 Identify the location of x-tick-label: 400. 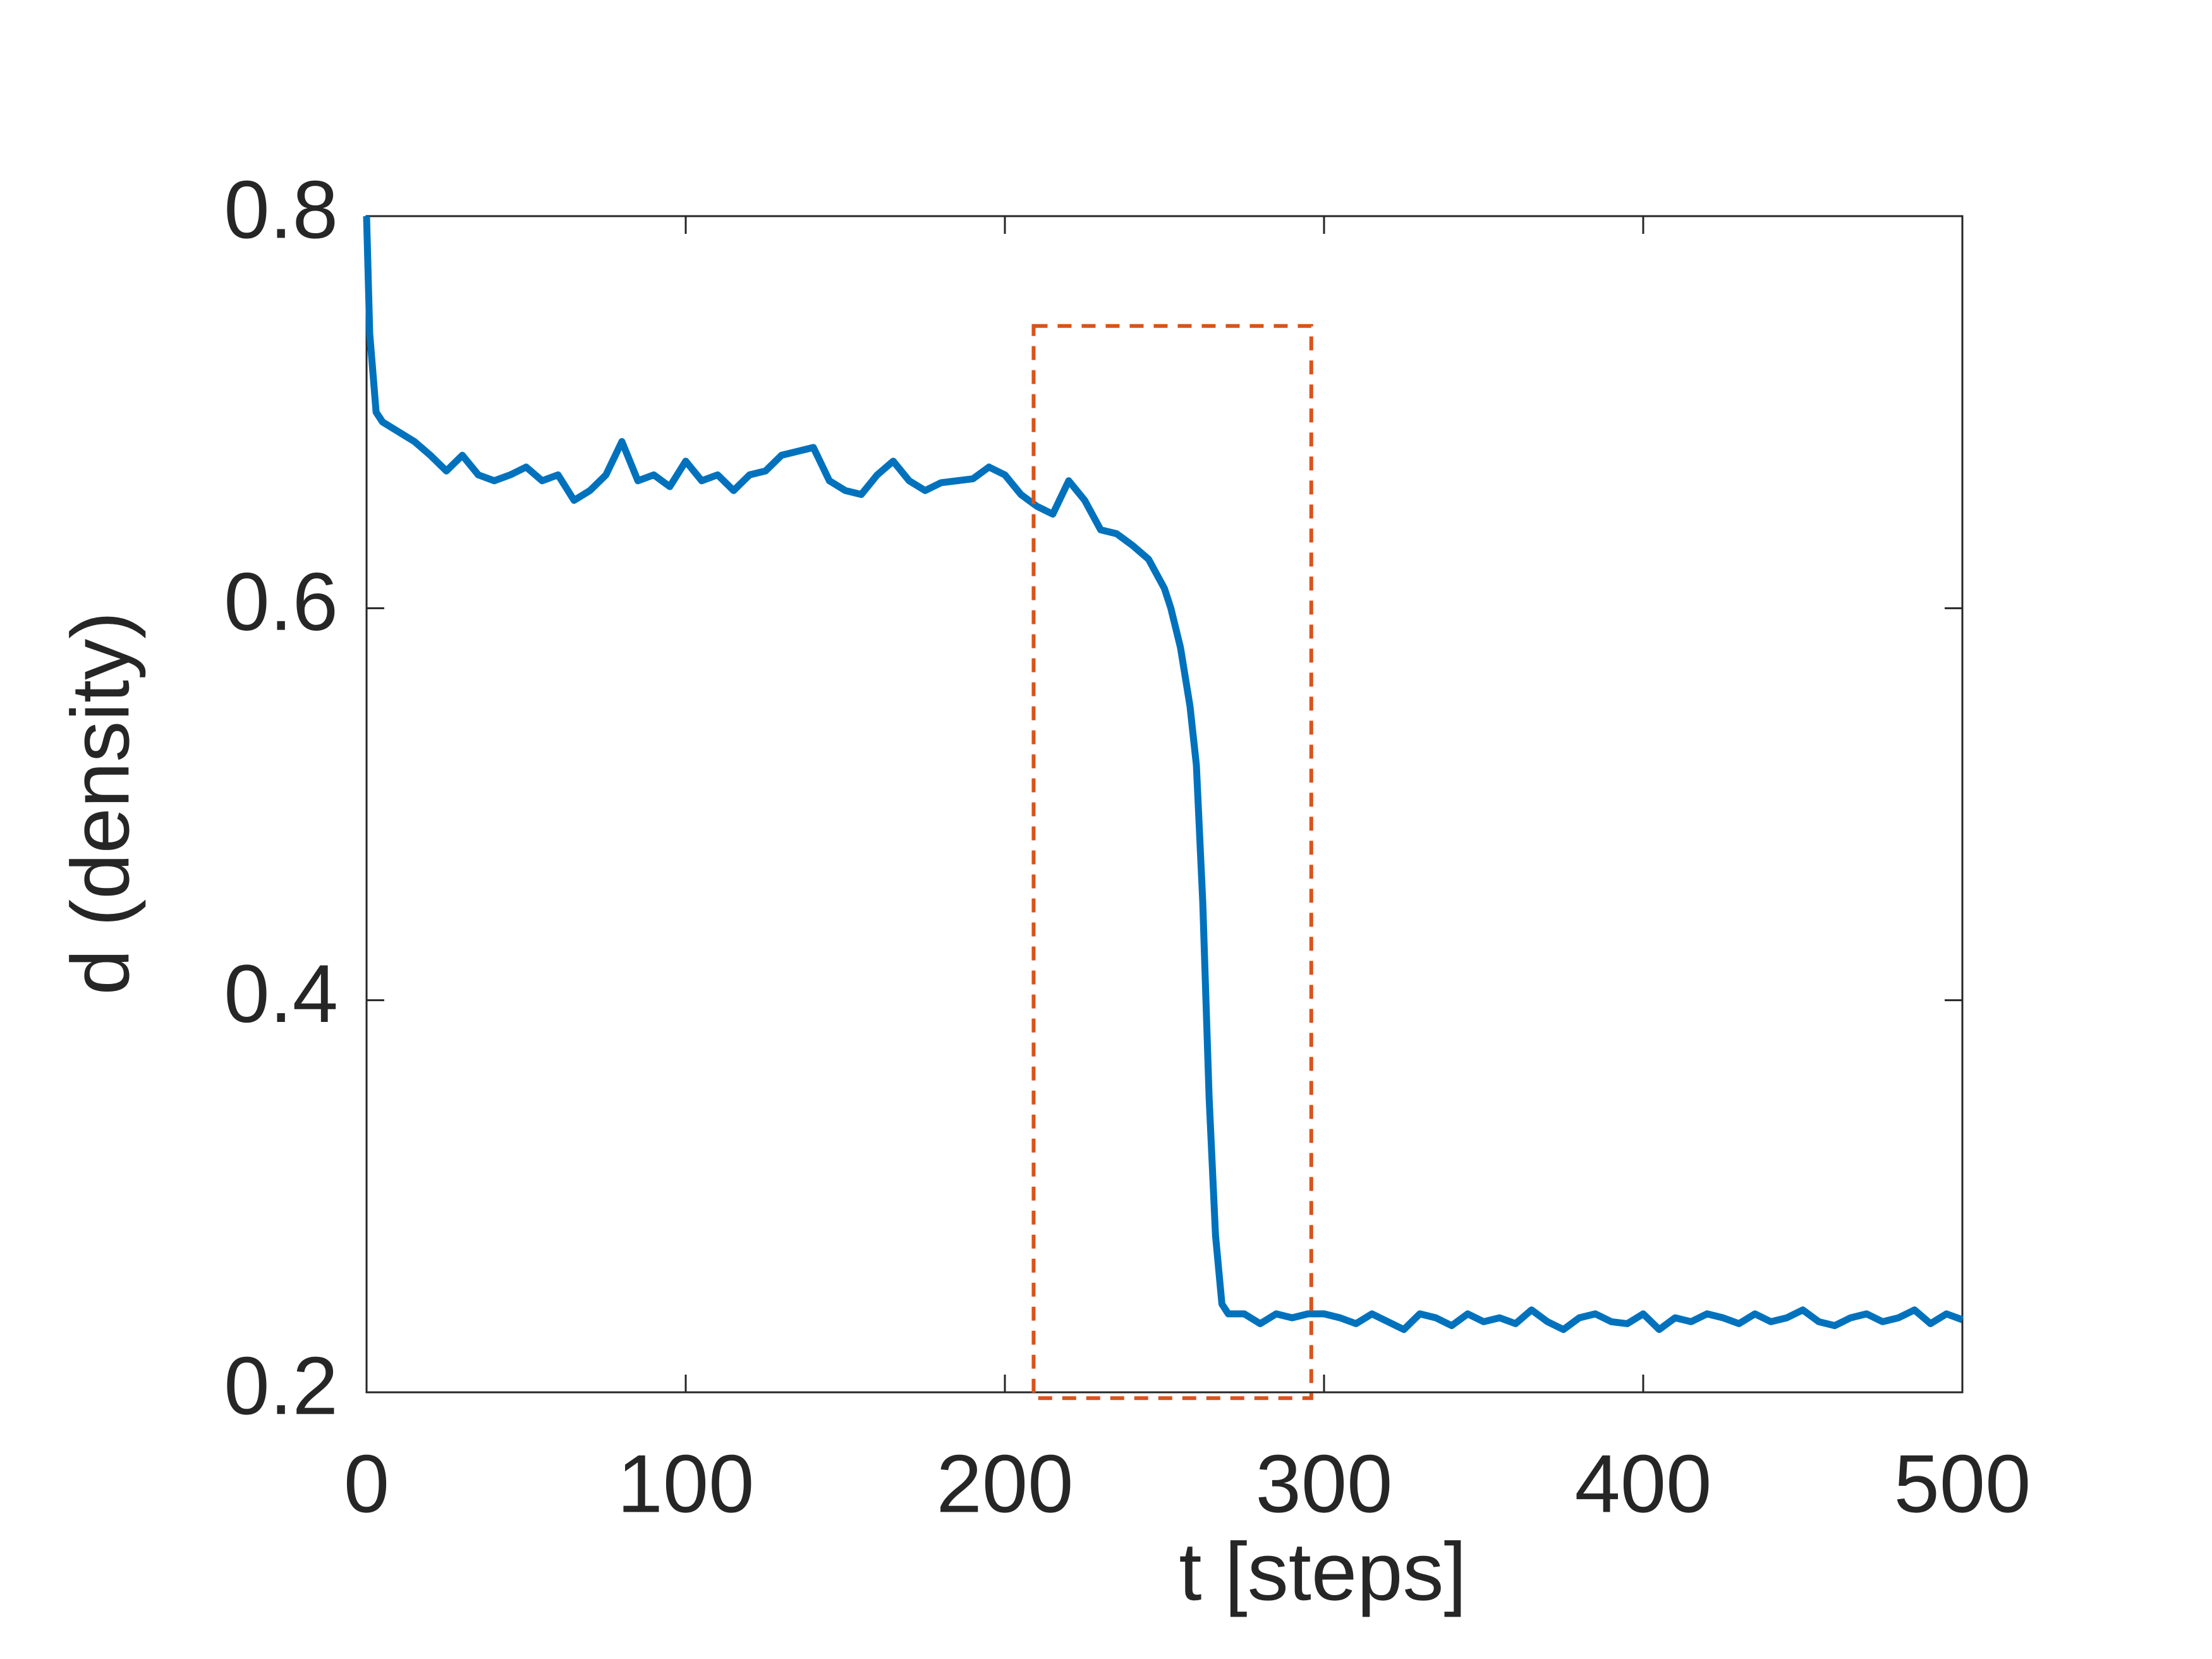
(1643, 1483).